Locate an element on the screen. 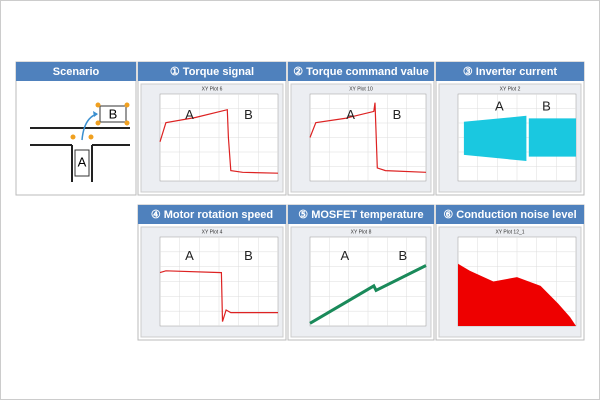 This screenshot has height=405, width=600. panel-header-text: ① Torque signal is located at coordinates (212, 72).